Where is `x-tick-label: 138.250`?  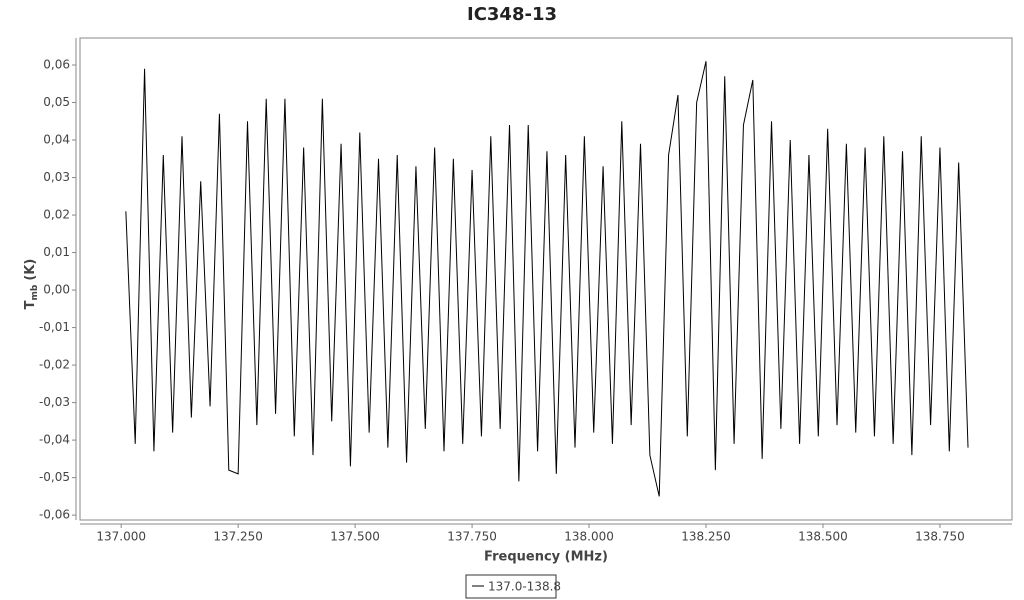
x-tick-label: 138.250 is located at coordinates (706, 537).